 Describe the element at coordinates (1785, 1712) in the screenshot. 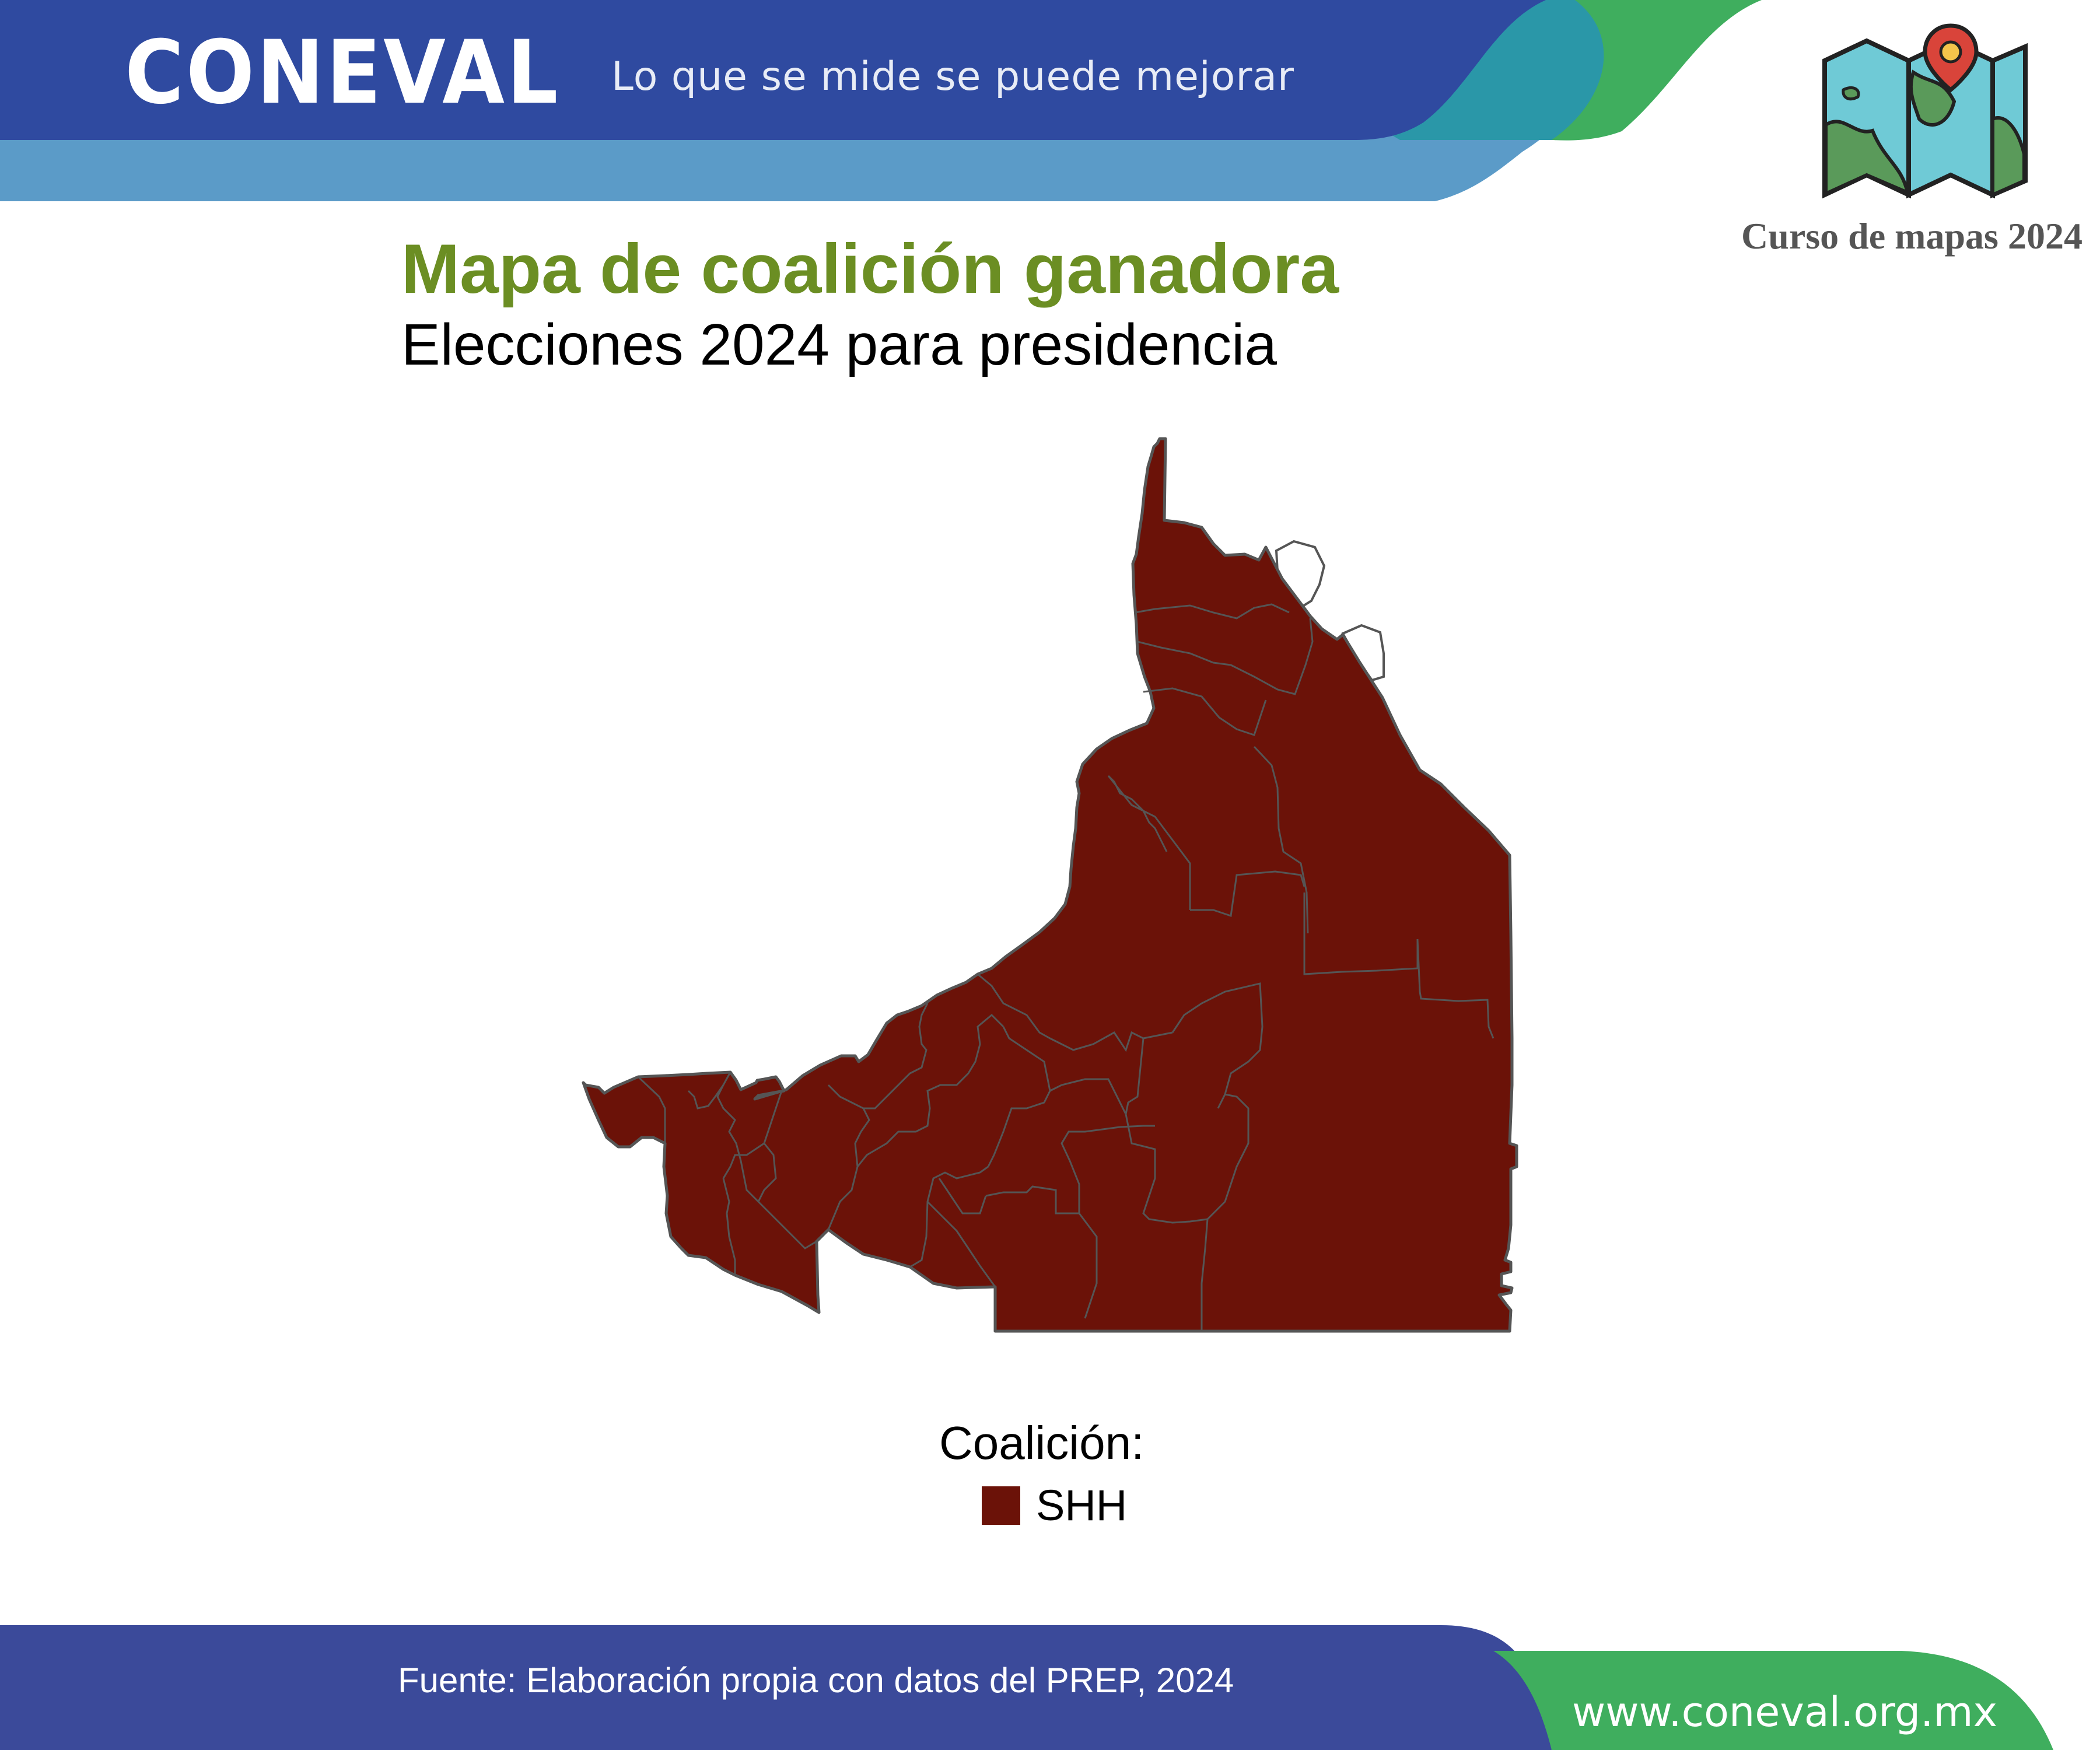

I see `website-link: www.coneval.org.mx` at that location.